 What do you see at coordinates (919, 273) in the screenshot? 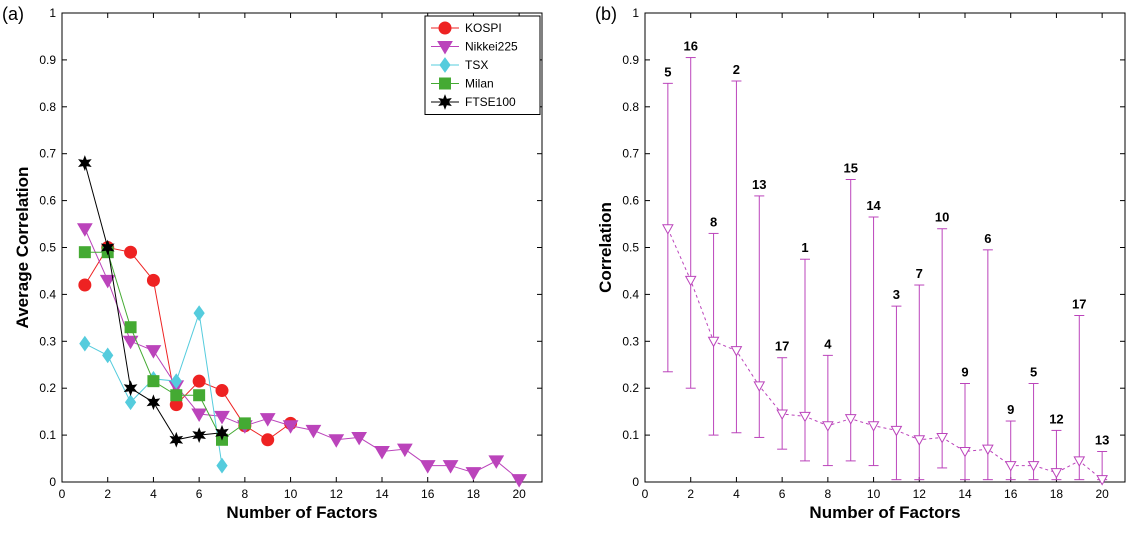
I see `count-label: 7` at bounding box center [919, 273].